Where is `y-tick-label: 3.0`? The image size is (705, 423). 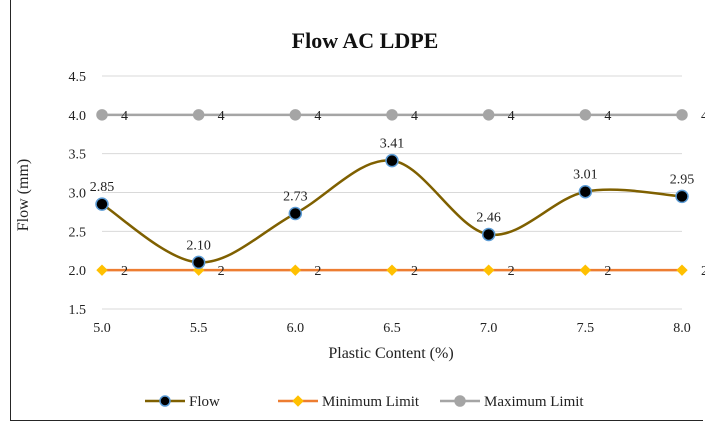
y-tick-label: 3.0 is located at coordinates (78, 194).